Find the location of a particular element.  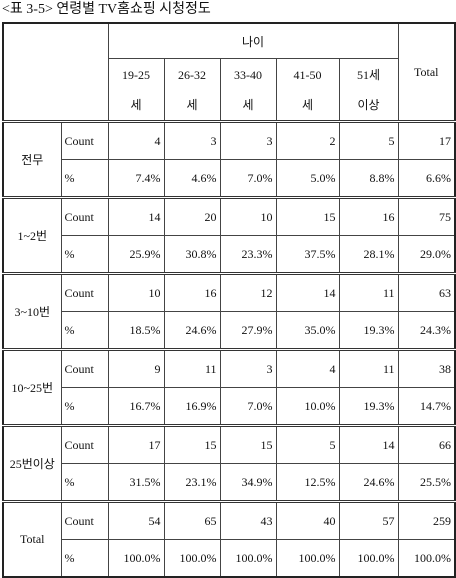

value-cell: 57 is located at coordinates (368, 520).